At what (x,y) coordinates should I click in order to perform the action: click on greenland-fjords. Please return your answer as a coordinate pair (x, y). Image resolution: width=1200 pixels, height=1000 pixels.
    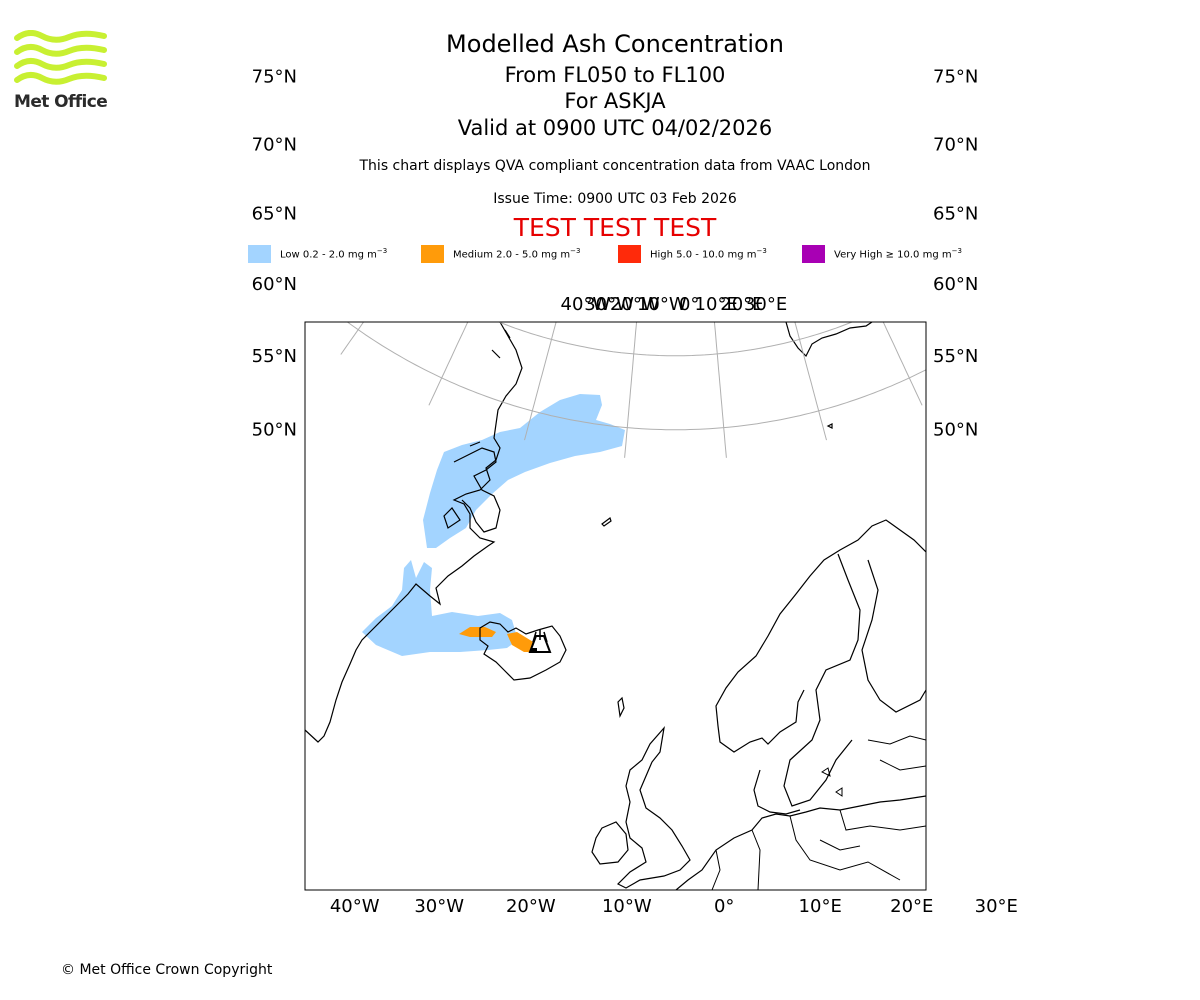
    Looking at the image, I should click on (477, 431).